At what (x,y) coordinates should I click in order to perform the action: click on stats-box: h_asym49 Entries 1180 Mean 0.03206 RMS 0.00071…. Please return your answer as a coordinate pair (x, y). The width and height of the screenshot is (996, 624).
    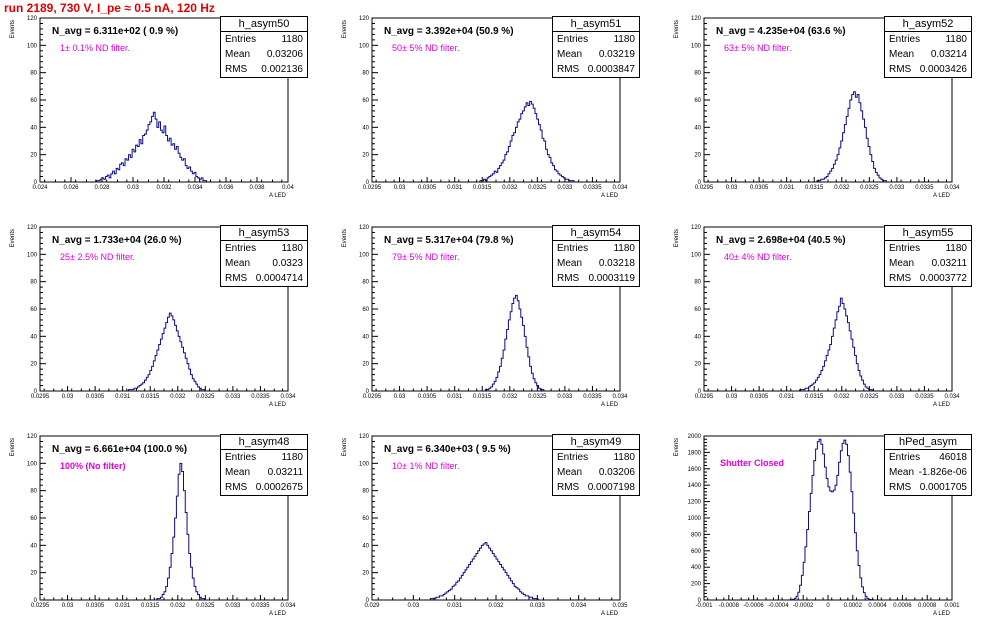
    Looking at the image, I should click on (596, 465).